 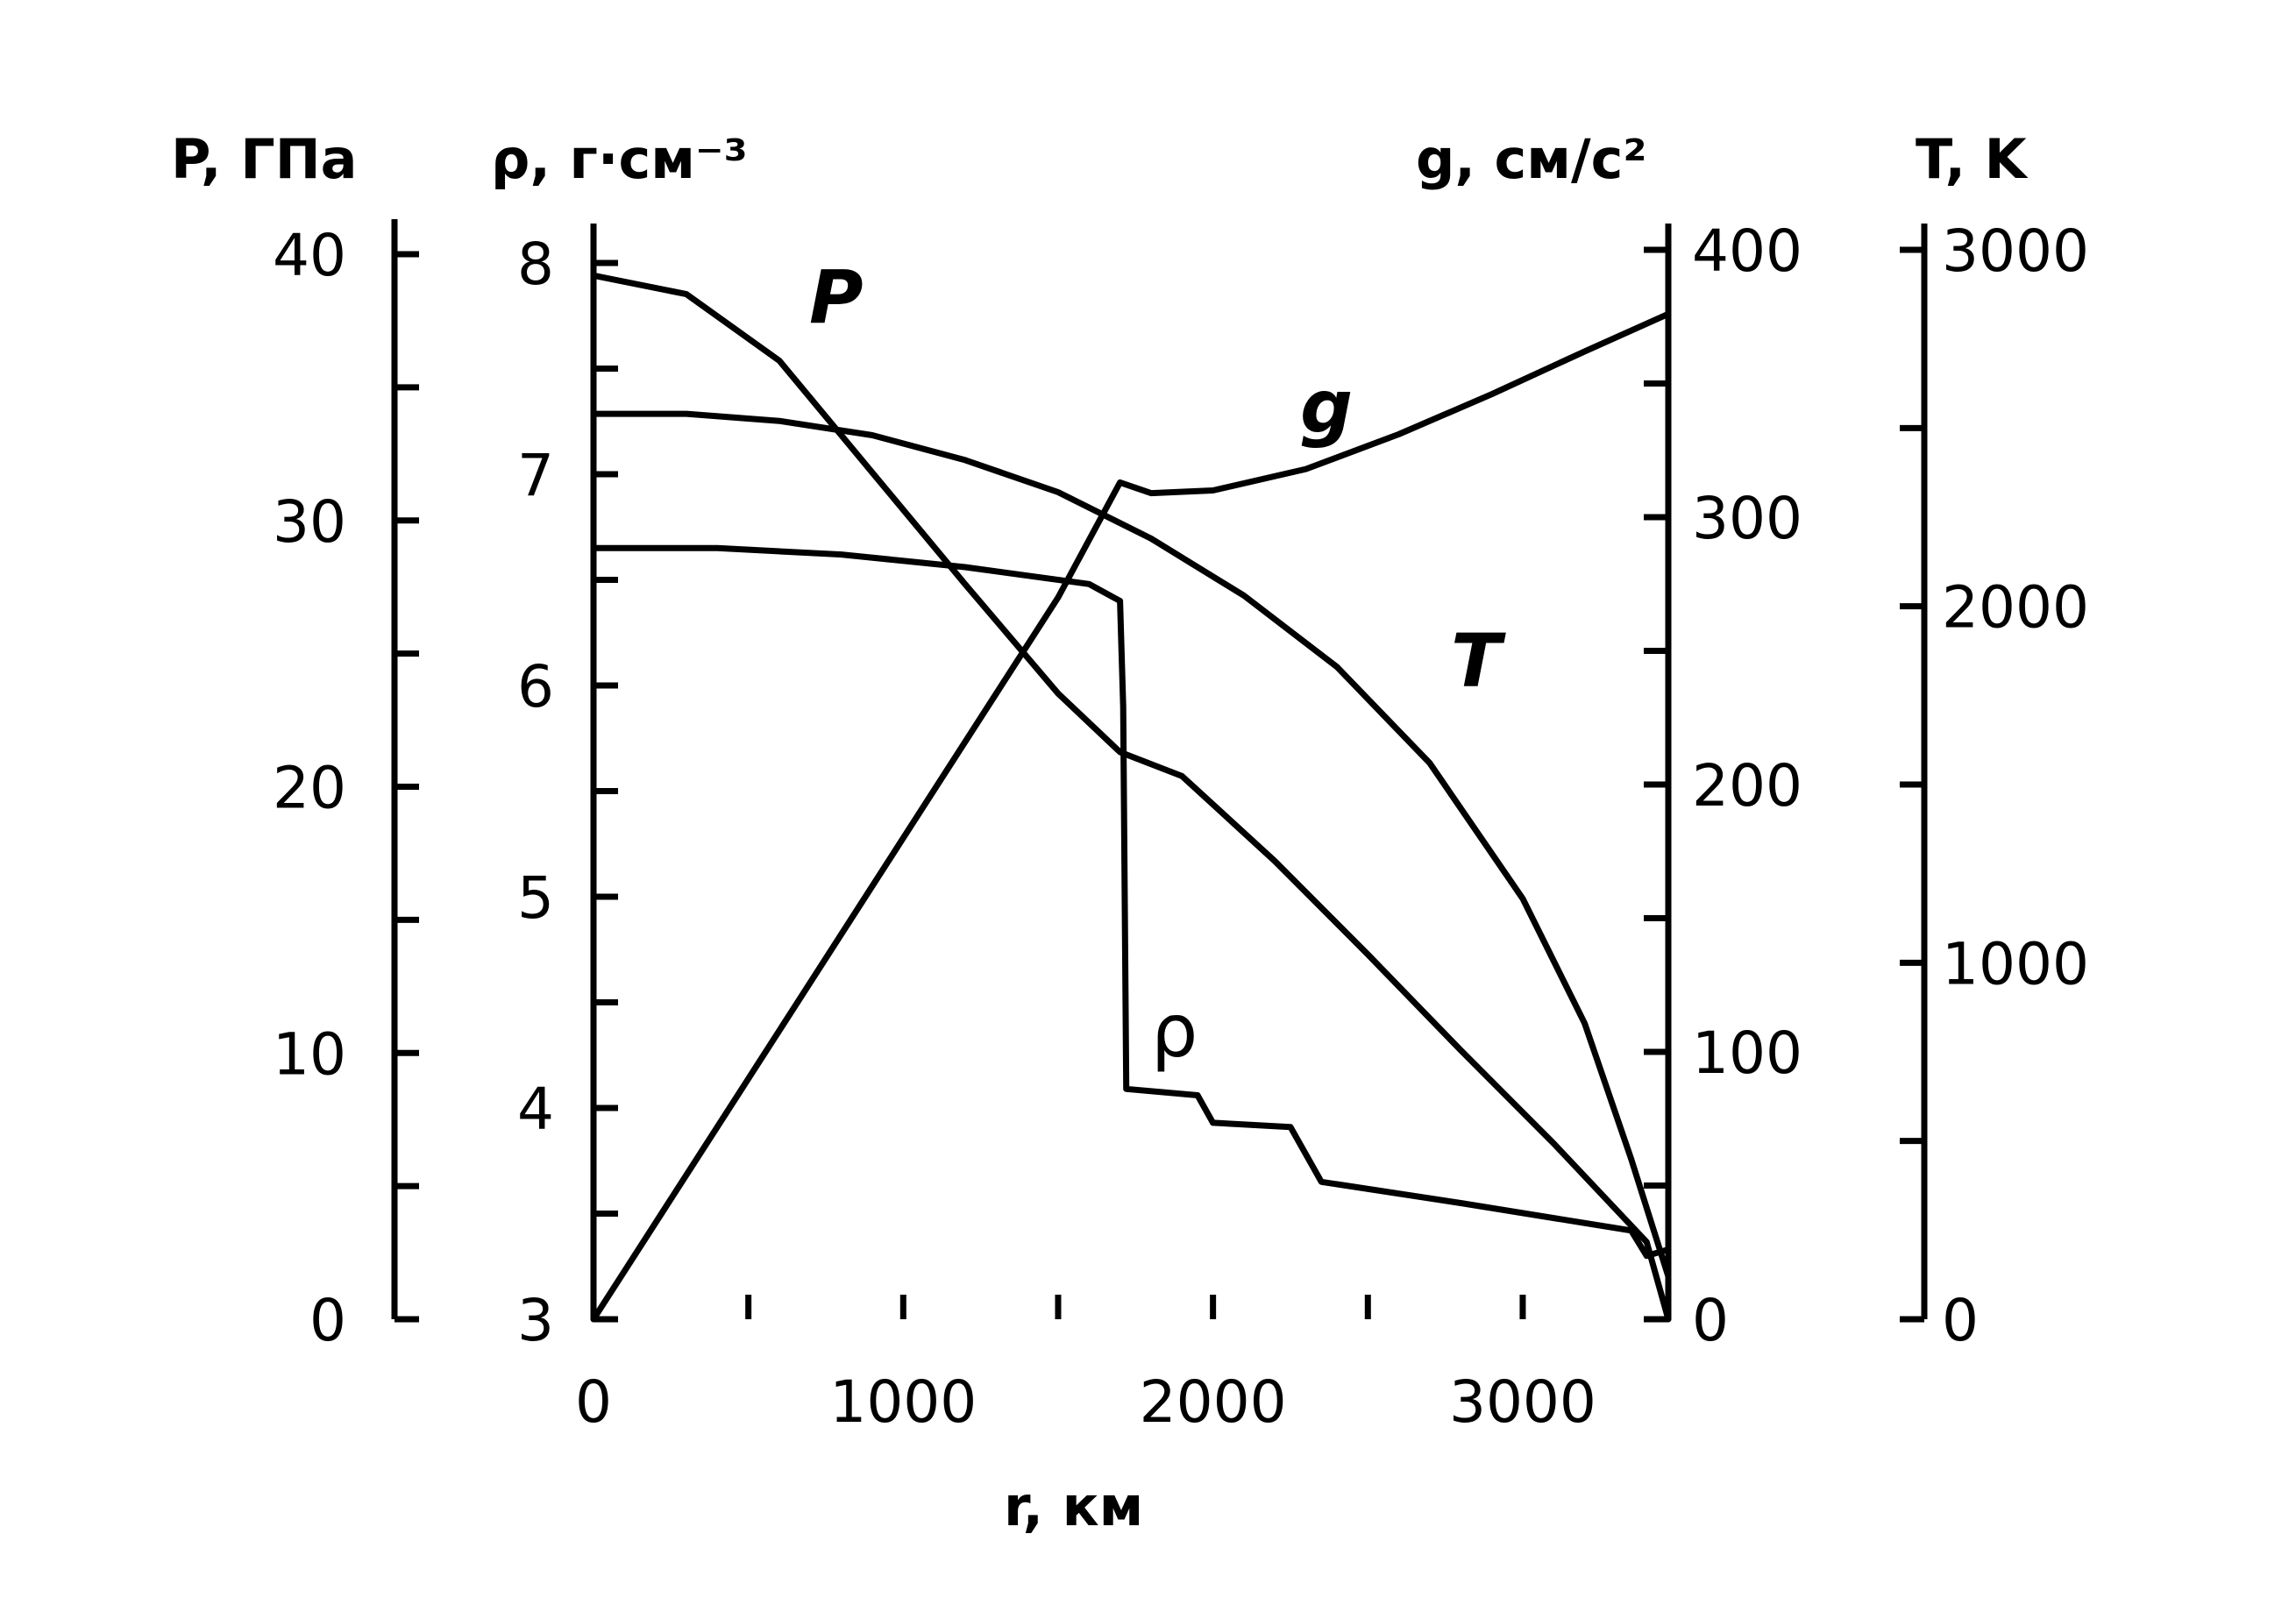 What do you see at coordinates (535, 898) in the screenshot?
I see `tick-label-rho: 5` at bounding box center [535, 898].